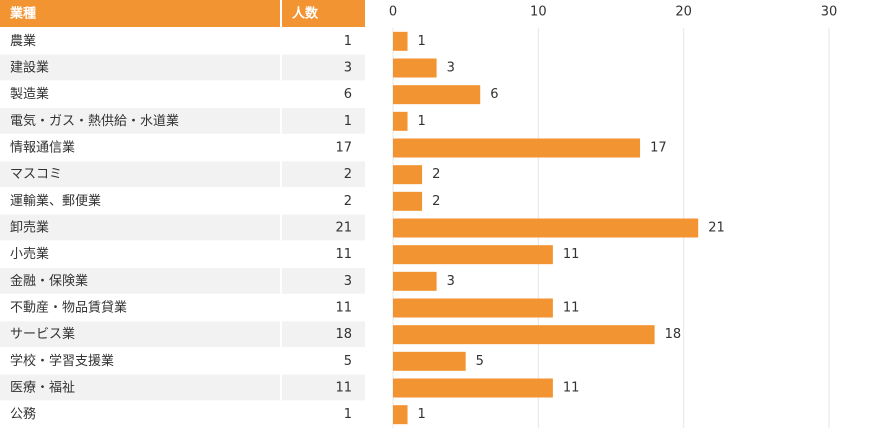  I want to click on category-label: 建設業, so click(29, 68).